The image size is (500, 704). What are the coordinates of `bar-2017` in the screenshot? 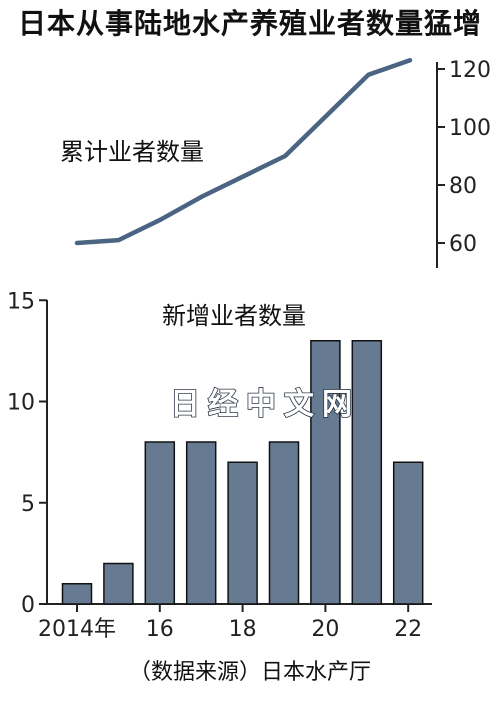 It's located at (201, 523).